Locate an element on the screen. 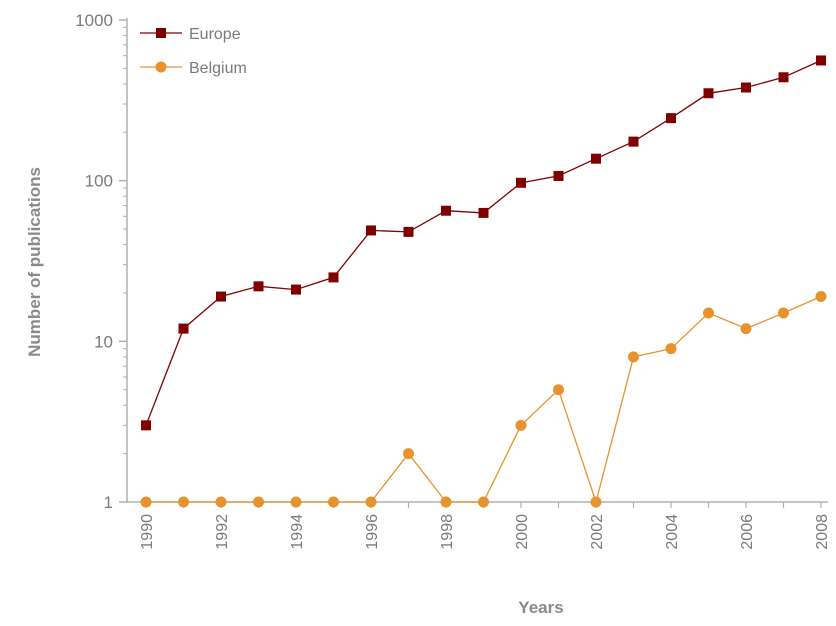 The height and width of the screenshot is (626, 836). x-tick-label: 2004 is located at coordinates (672, 532).